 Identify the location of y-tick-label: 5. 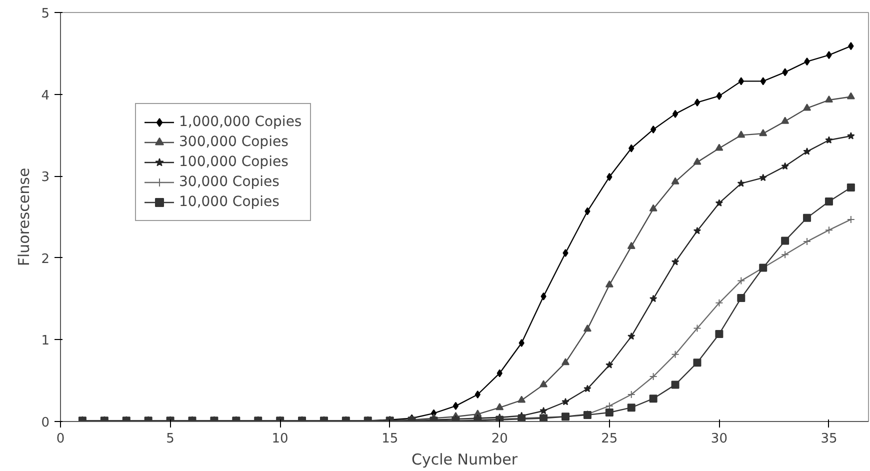
(45, 14).